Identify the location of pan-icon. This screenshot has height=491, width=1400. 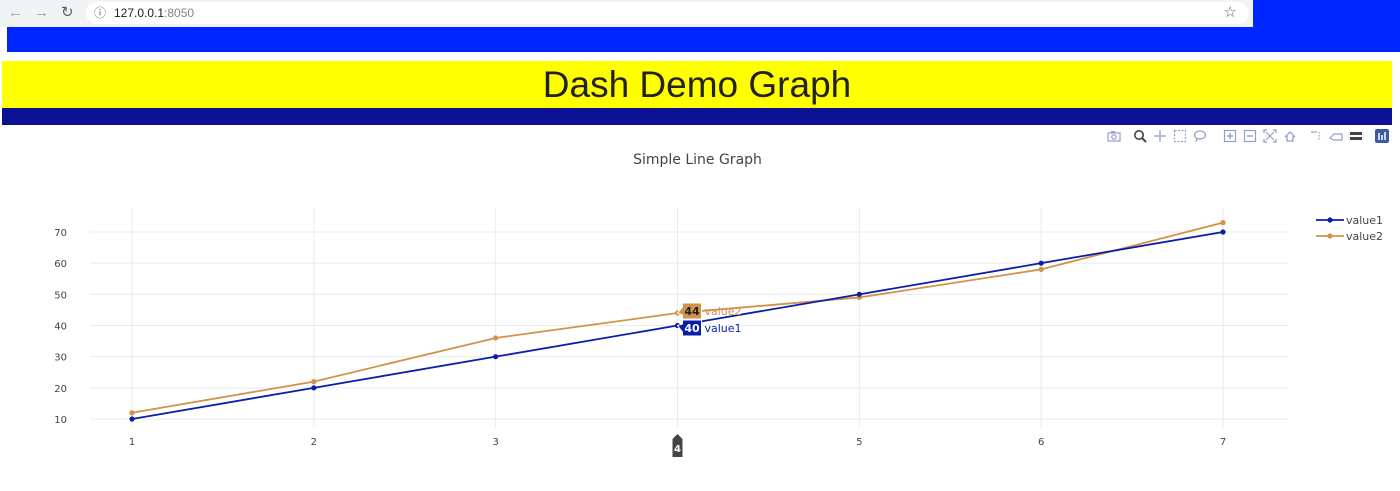
(1160, 136).